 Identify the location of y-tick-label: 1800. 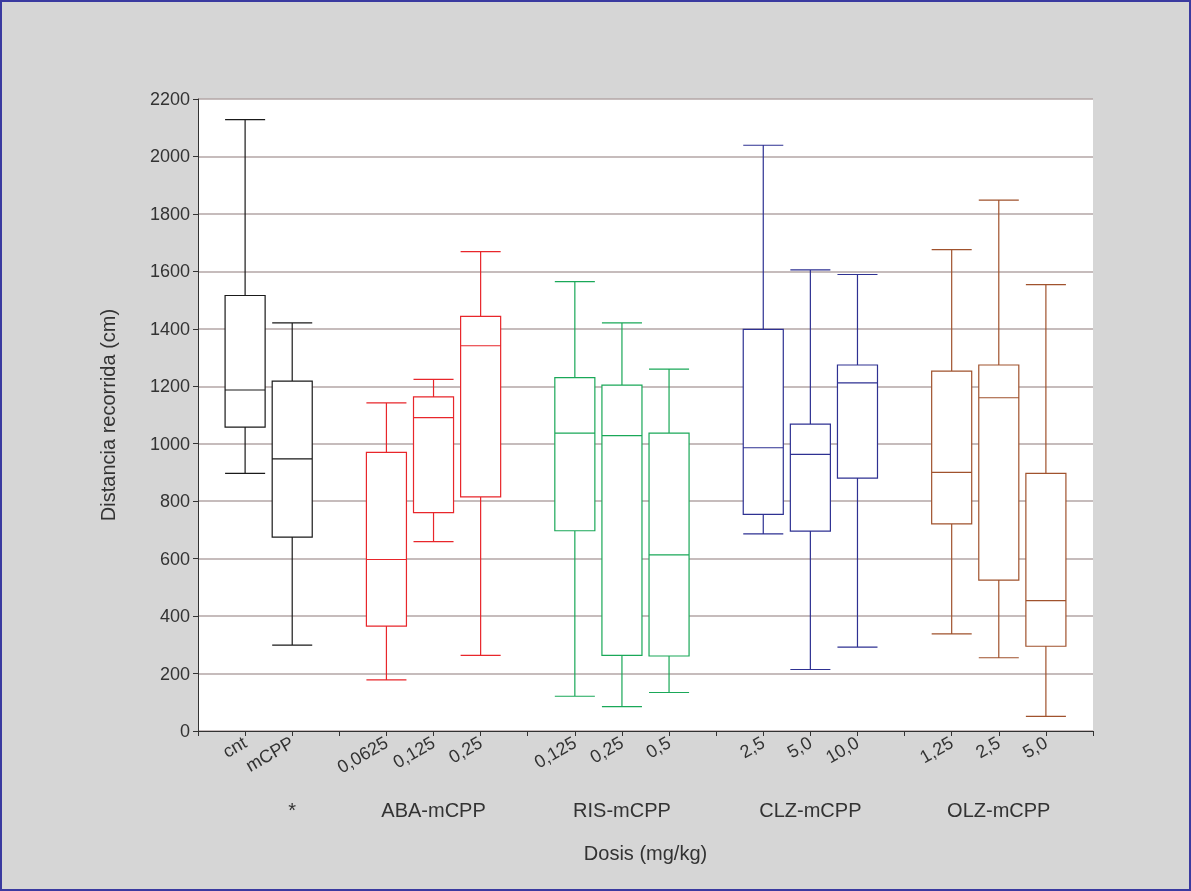
(169, 213).